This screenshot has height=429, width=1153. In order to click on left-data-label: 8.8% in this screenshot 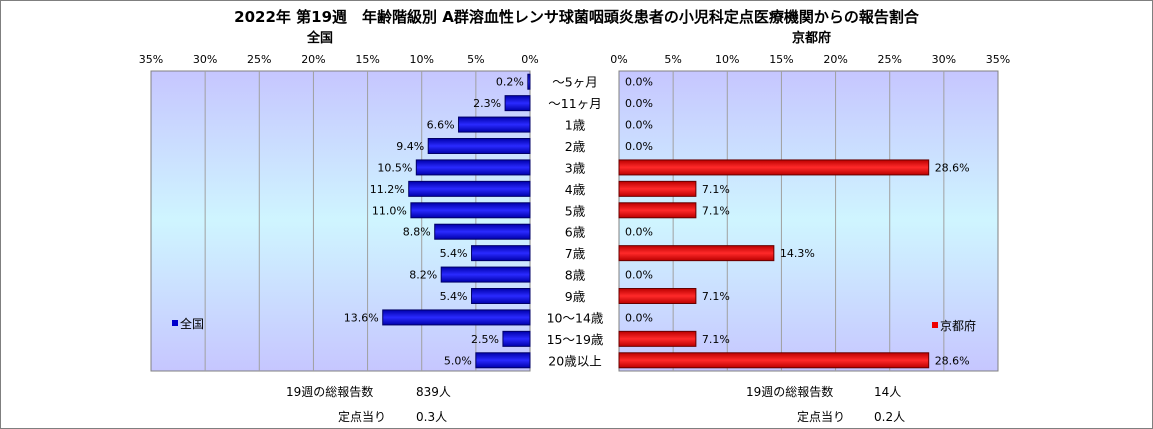, I will do `click(417, 232)`.